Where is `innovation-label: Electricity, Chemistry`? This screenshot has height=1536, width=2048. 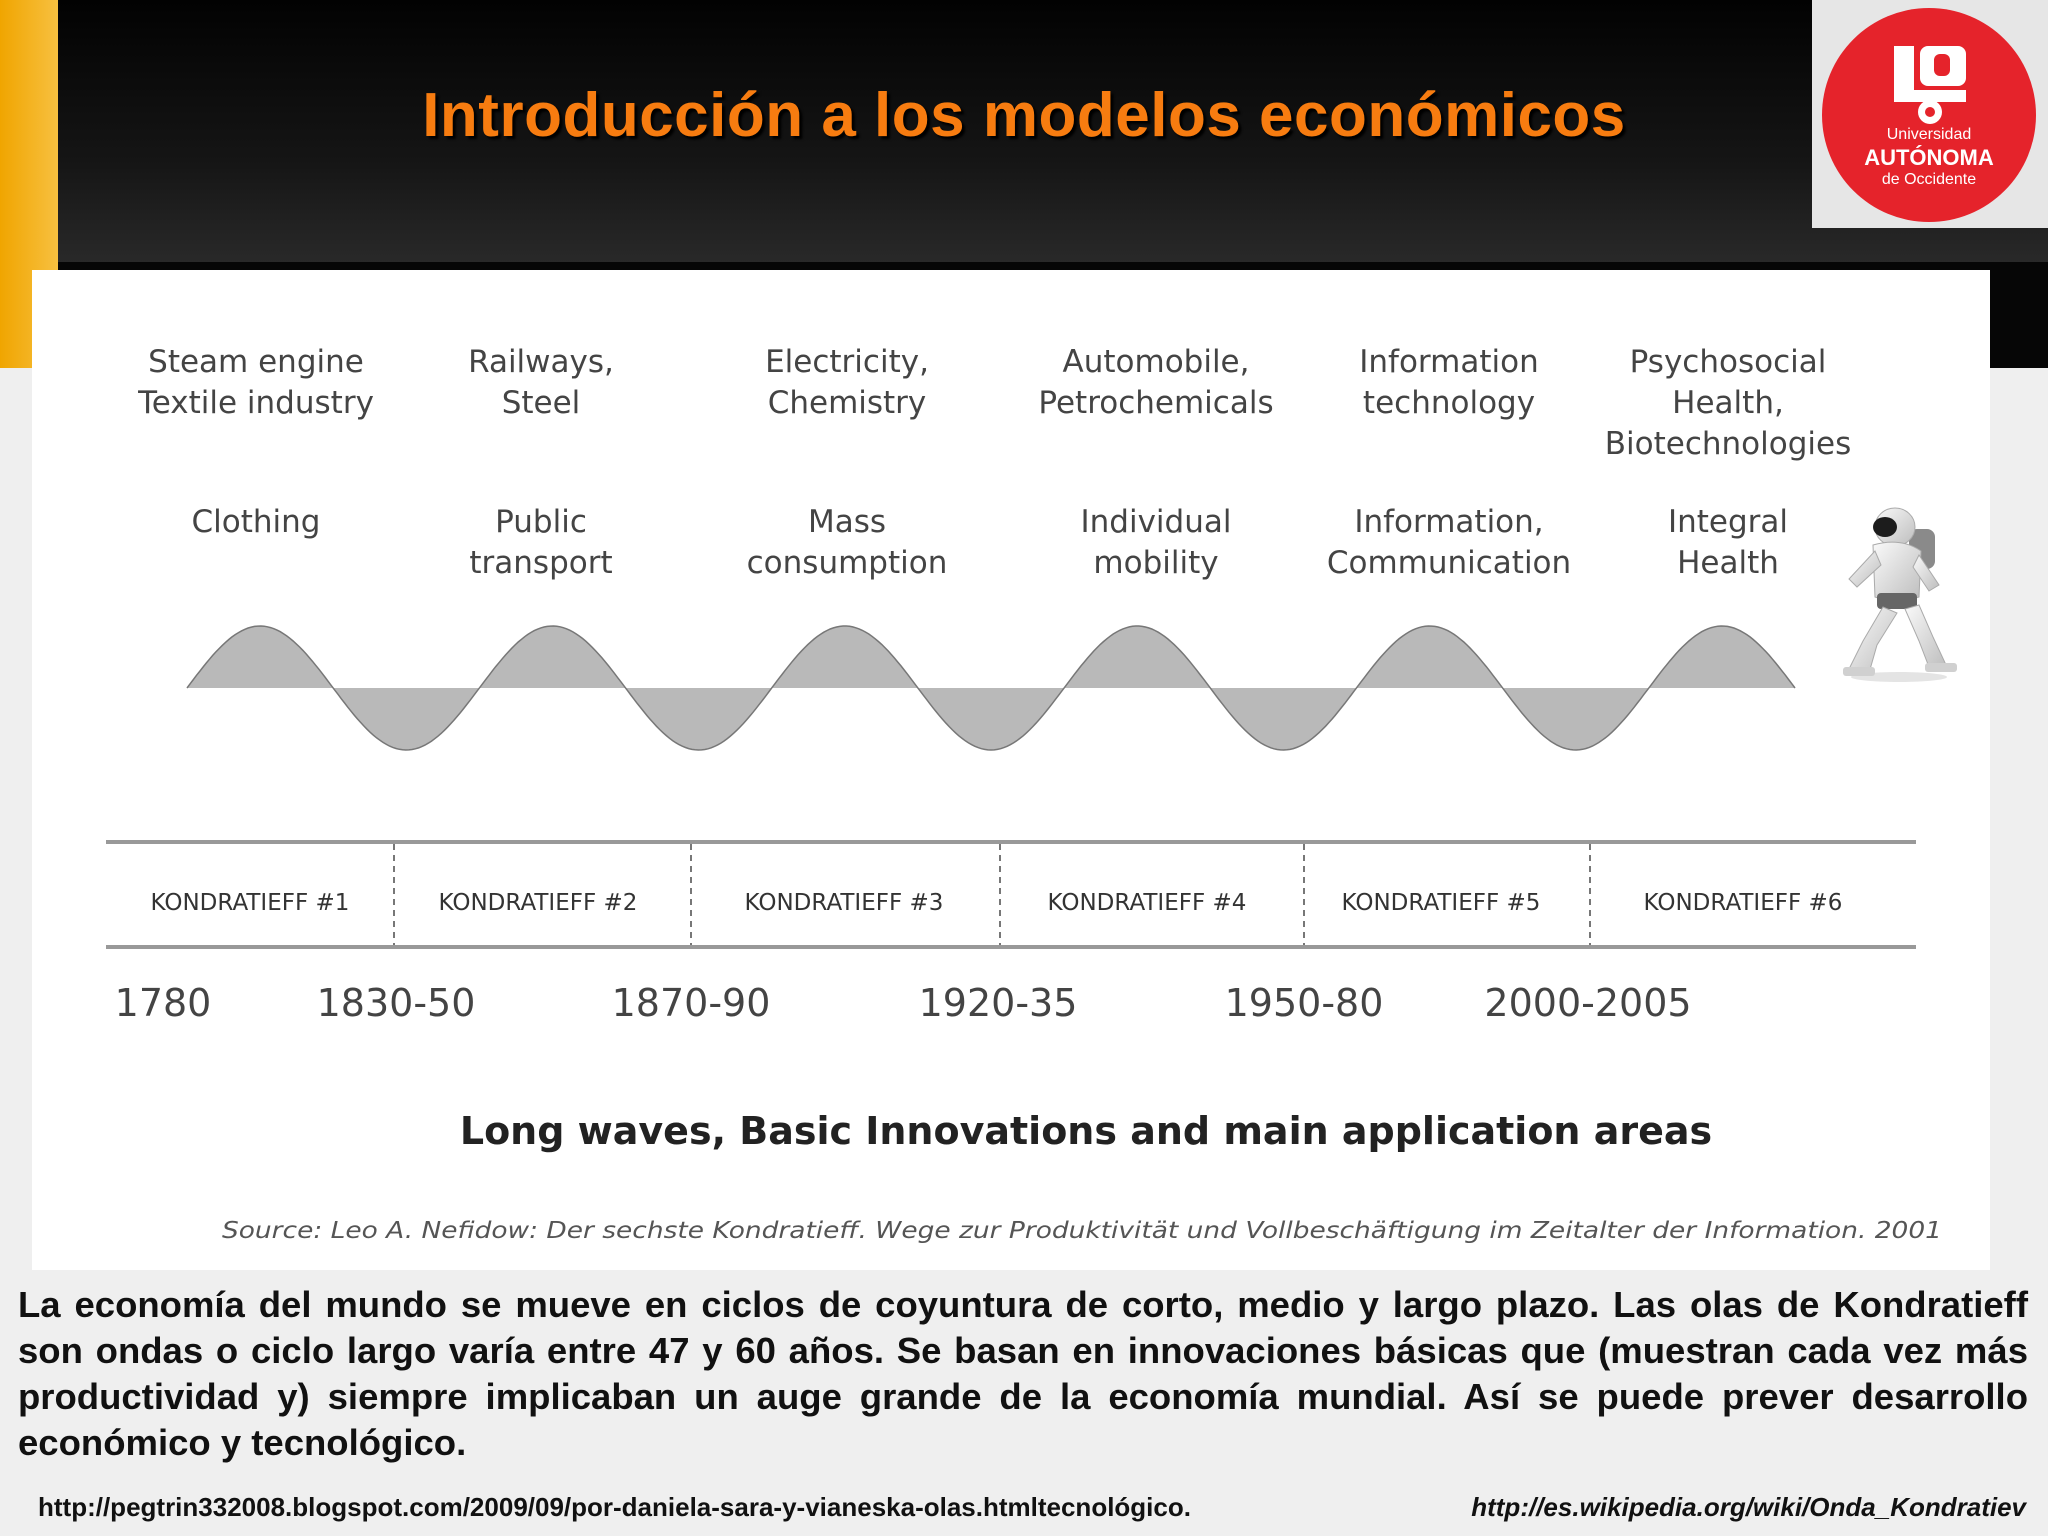 innovation-label: Electricity, Chemistry is located at coordinates (847, 382).